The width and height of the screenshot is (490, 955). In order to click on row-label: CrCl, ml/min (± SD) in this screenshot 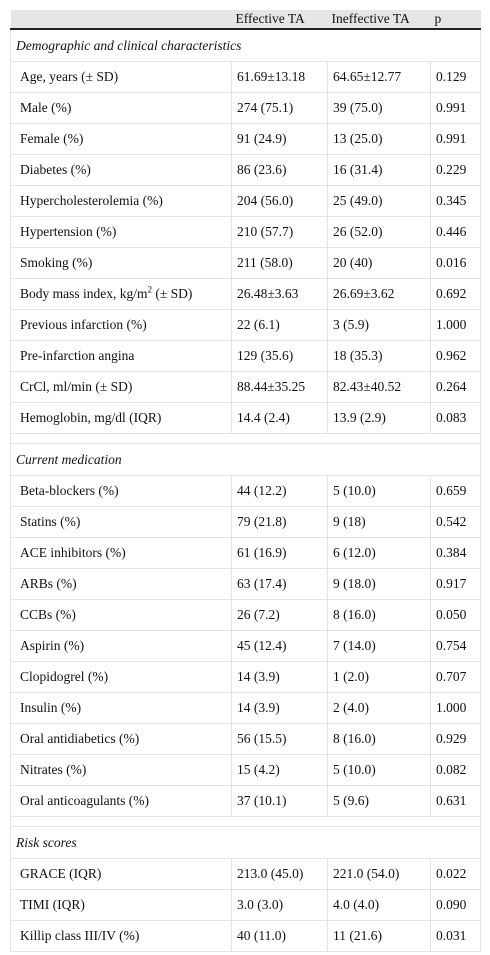, I will do `click(76, 386)`.